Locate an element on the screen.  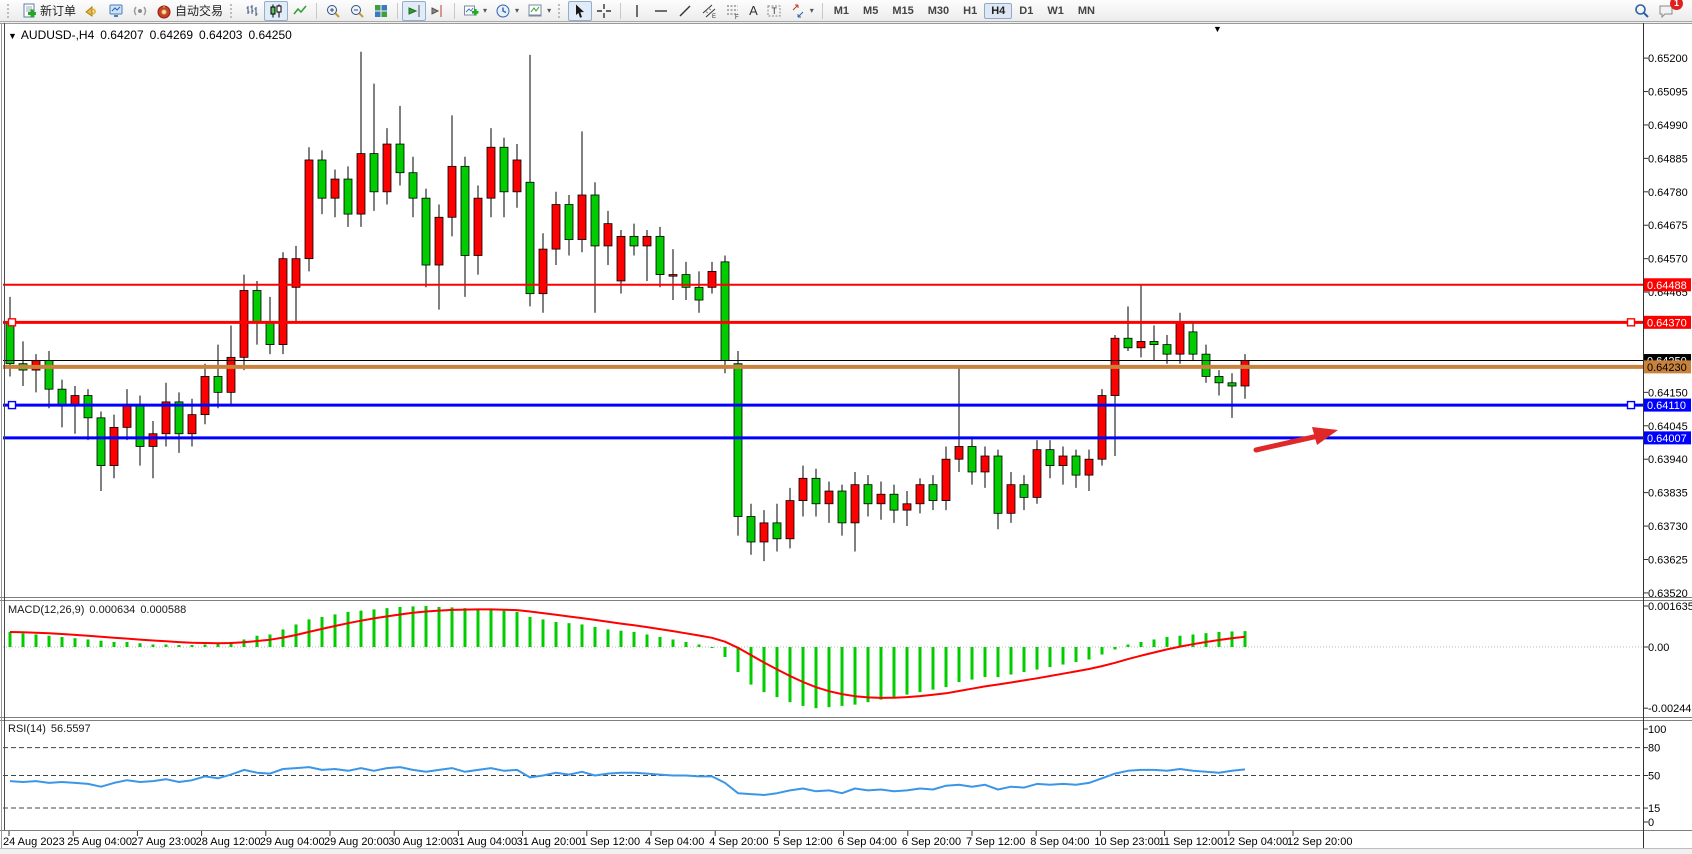
candlestick-button is located at coordinates (276, 10).